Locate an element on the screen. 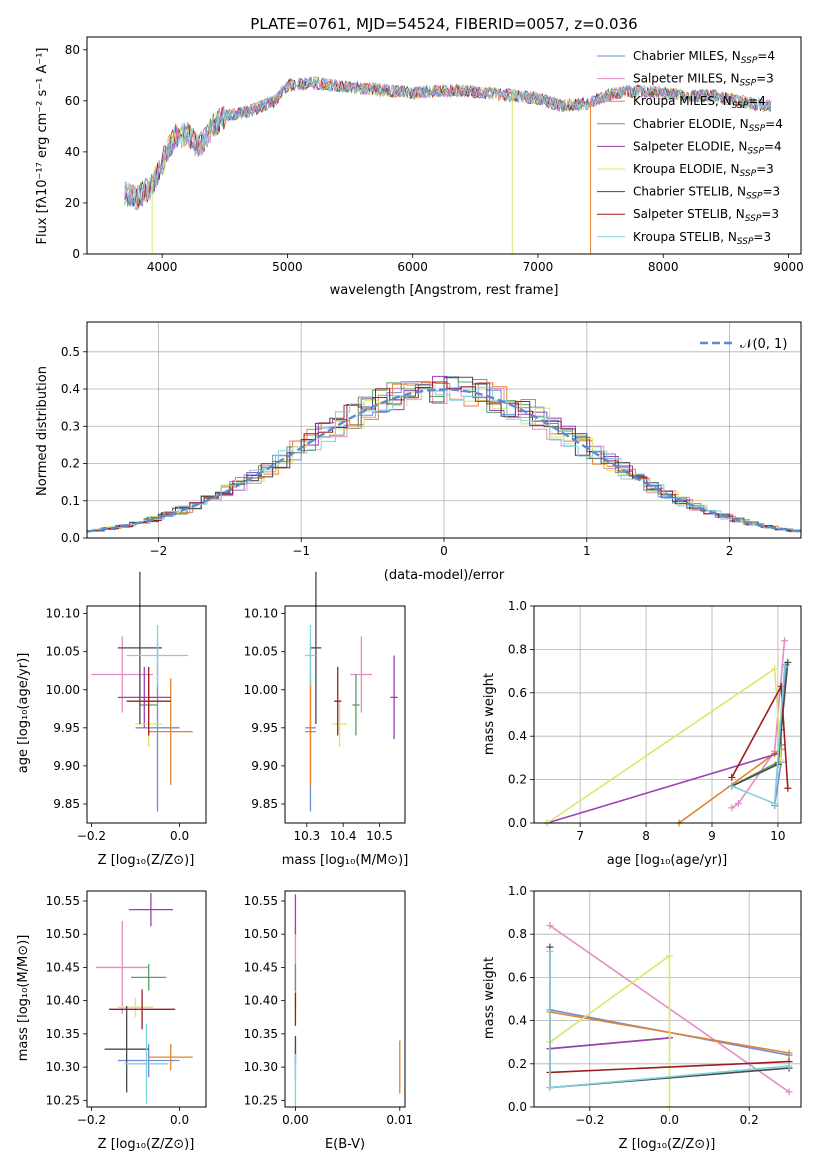  legend-entry: Chabrier STELIB, NSSP=3 is located at coordinates (706, 193).